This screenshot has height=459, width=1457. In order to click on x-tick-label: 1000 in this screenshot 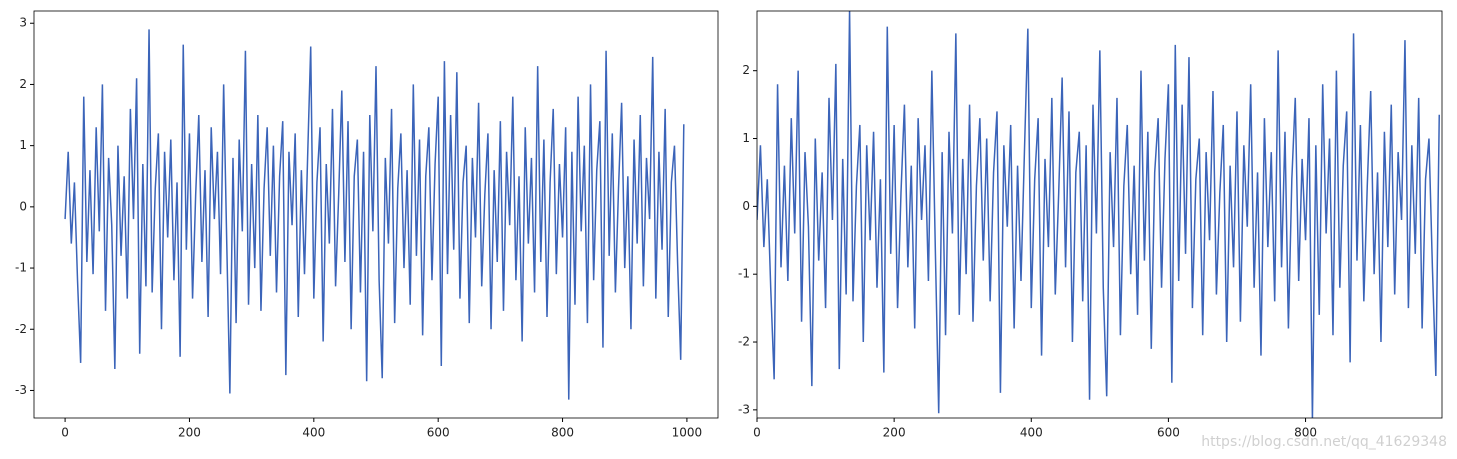, I will do `click(687, 433)`.